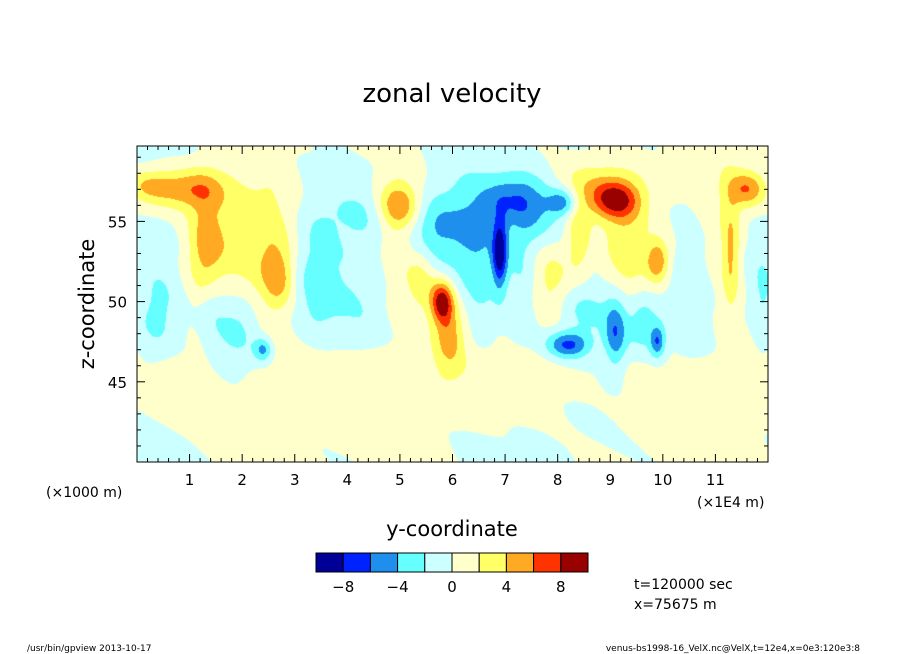  I want to click on x-tick-label: 9, so click(610, 480).